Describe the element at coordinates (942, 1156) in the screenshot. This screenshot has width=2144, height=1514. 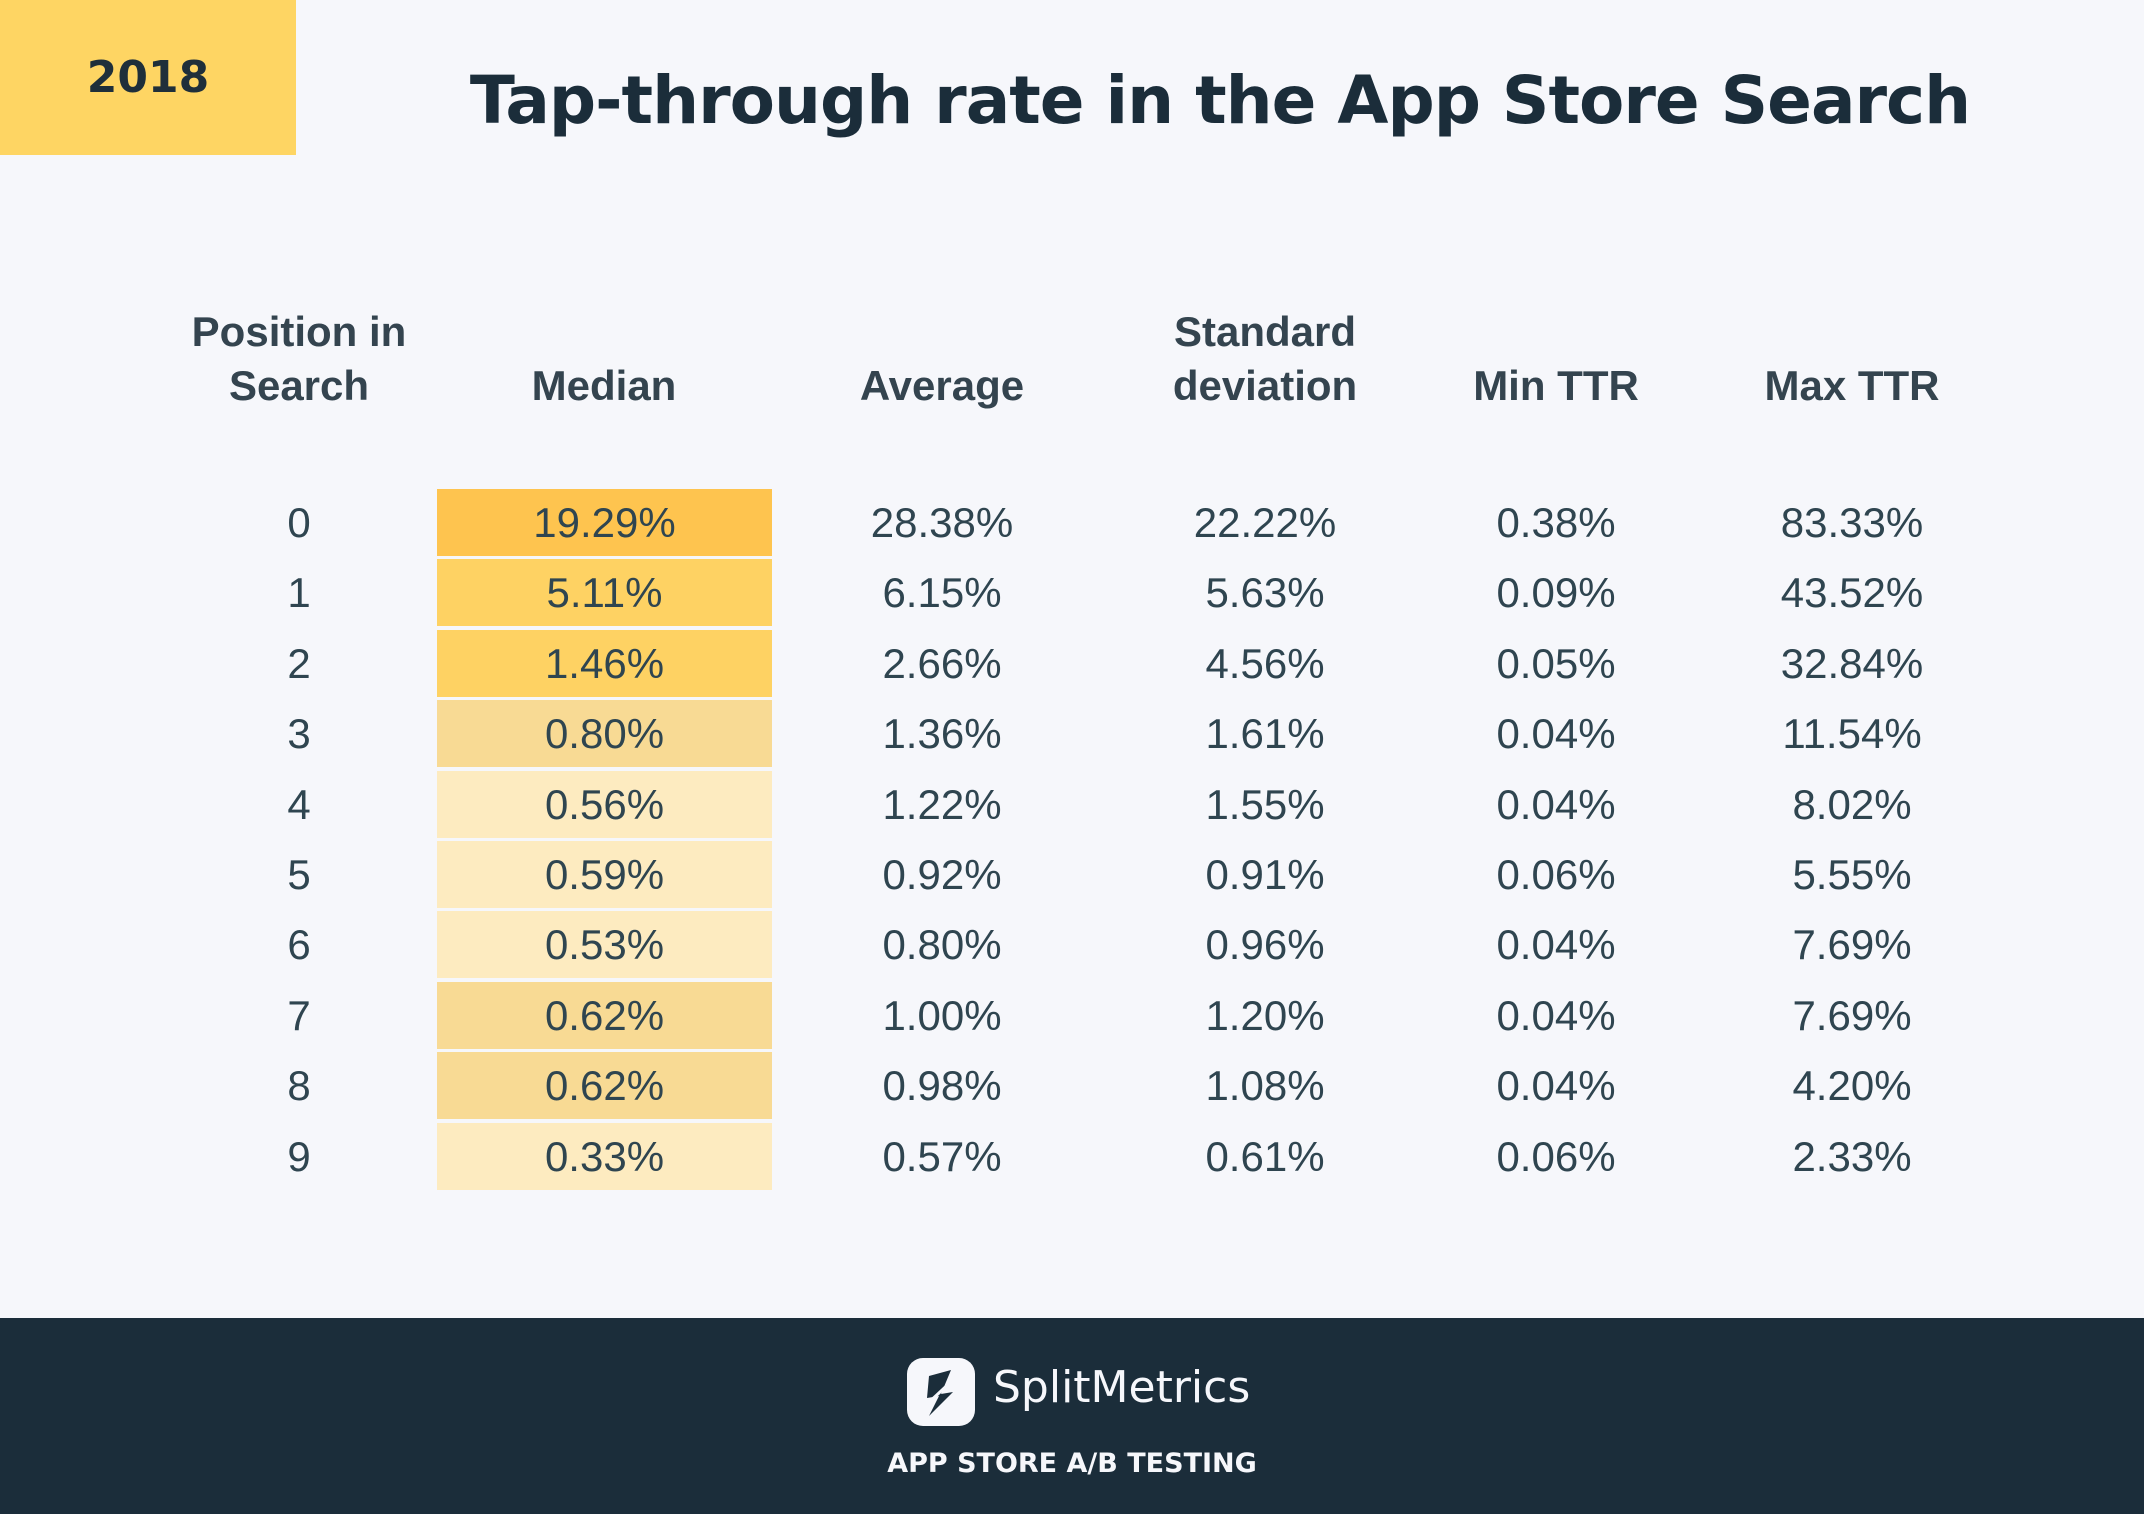
I see `average-cell: 0.57%` at that location.